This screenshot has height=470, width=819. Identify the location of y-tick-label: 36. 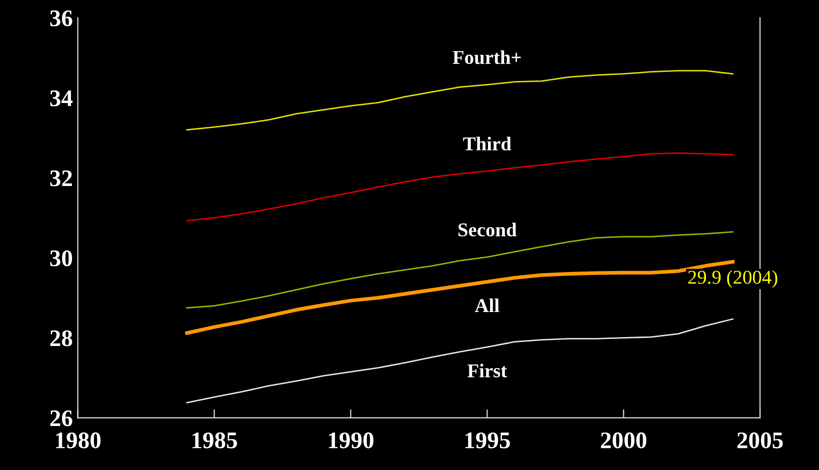
(61, 18).